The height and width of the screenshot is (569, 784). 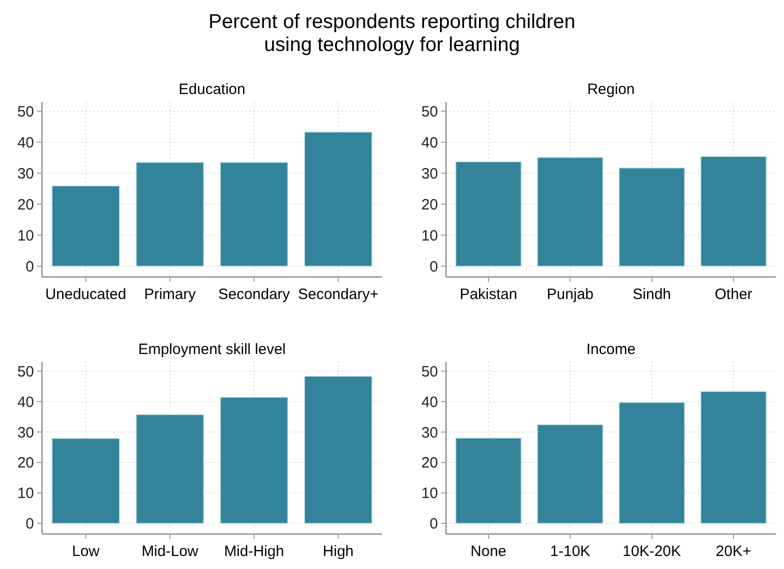 What do you see at coordinates (611, 349) in the screenshot?
I see `chart-title: Income` at bounding box center [611, 349].